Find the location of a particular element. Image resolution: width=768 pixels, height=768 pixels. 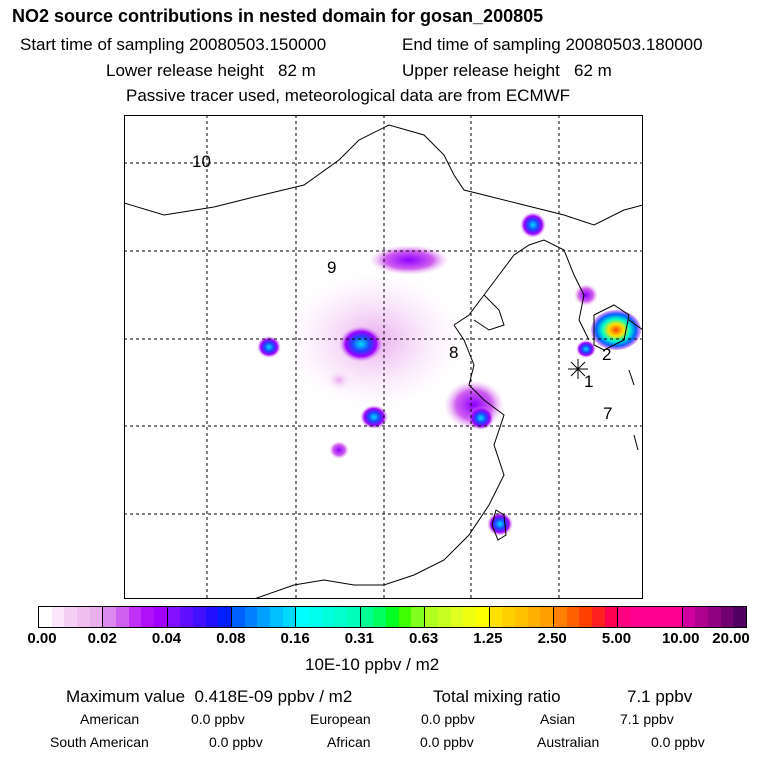

end-time: End time of sampling 20080503.180000 is located at coordinates (552, 44).